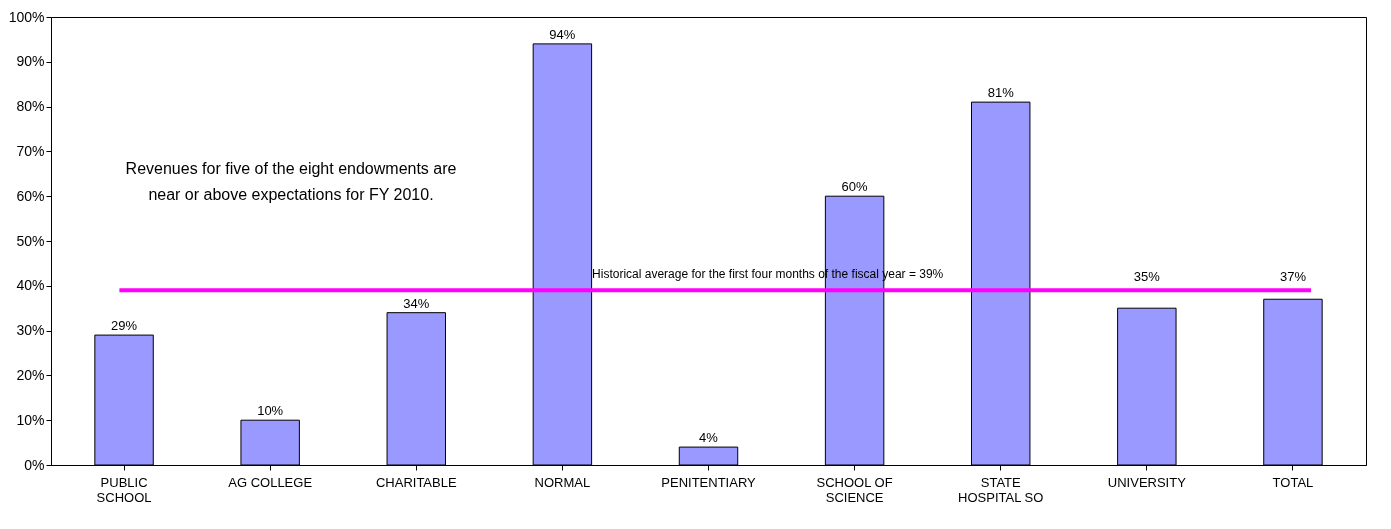 Image resolution: width=1391 pixels, height=529 pixels. I want to click on y-tick-label: 90%, so click(30, 61).